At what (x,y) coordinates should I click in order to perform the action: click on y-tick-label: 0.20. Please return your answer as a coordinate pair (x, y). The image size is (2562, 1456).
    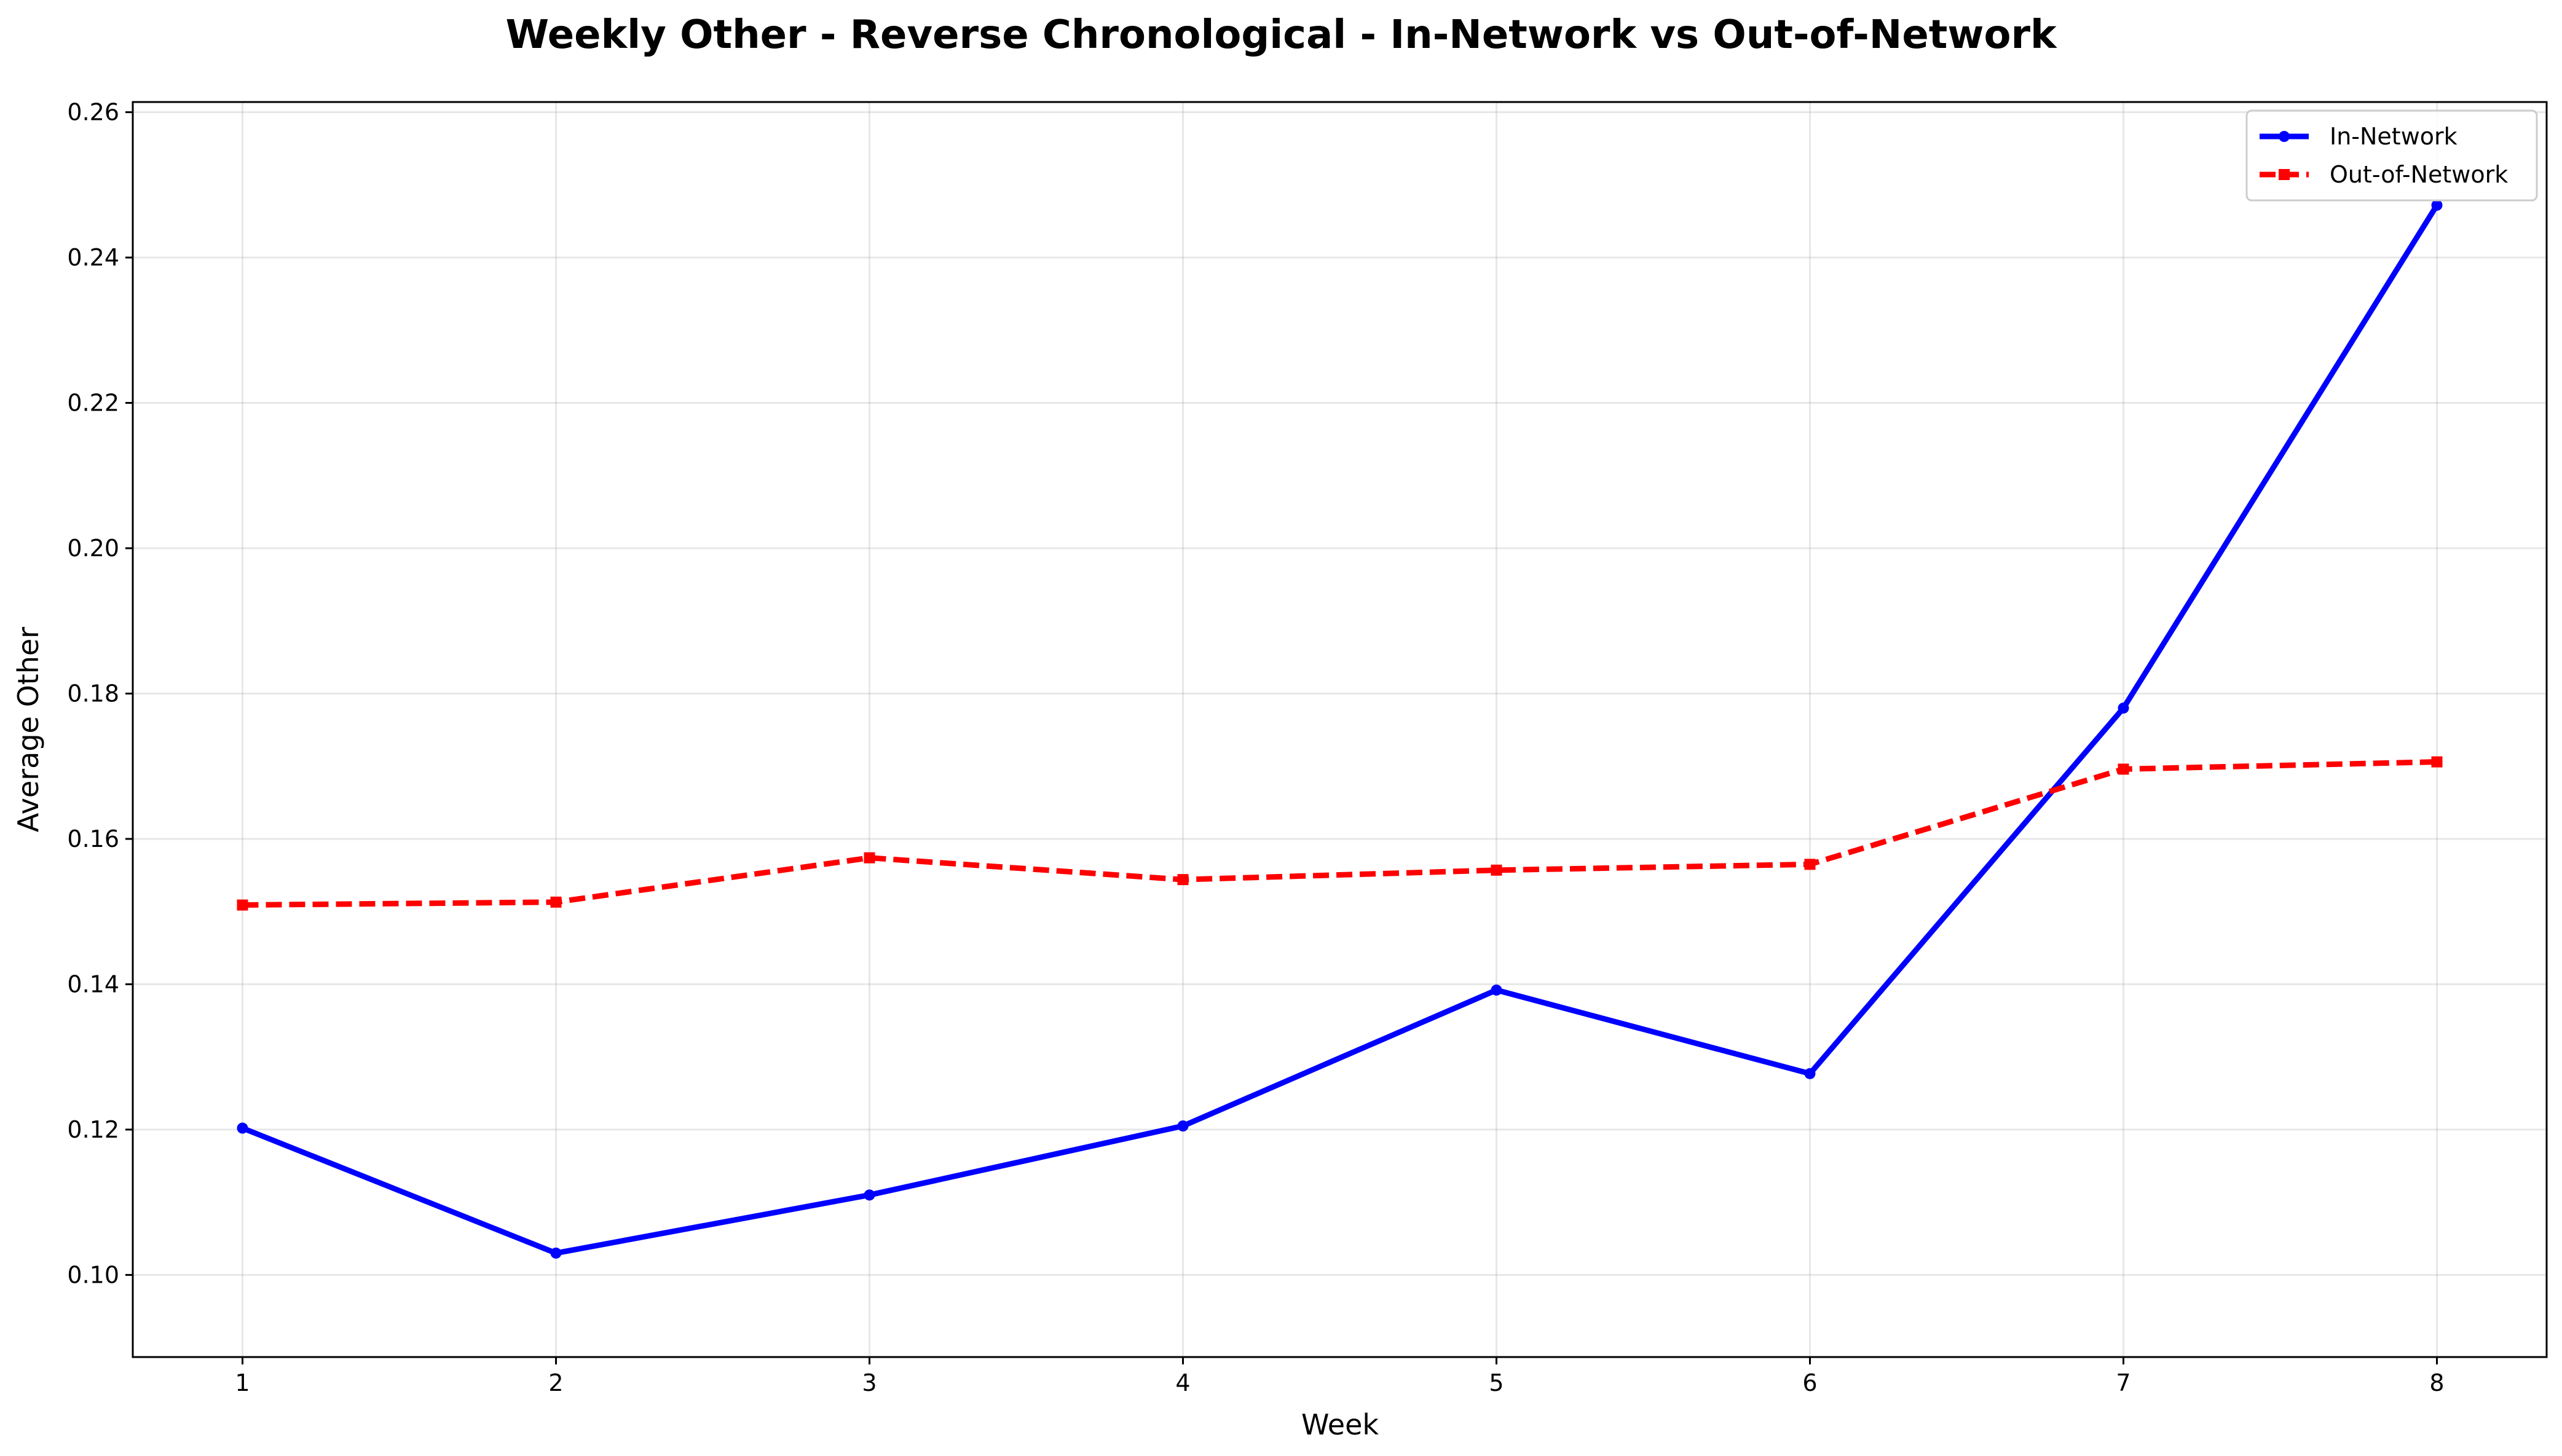
    Looking at the image, I should click on (93, 548).